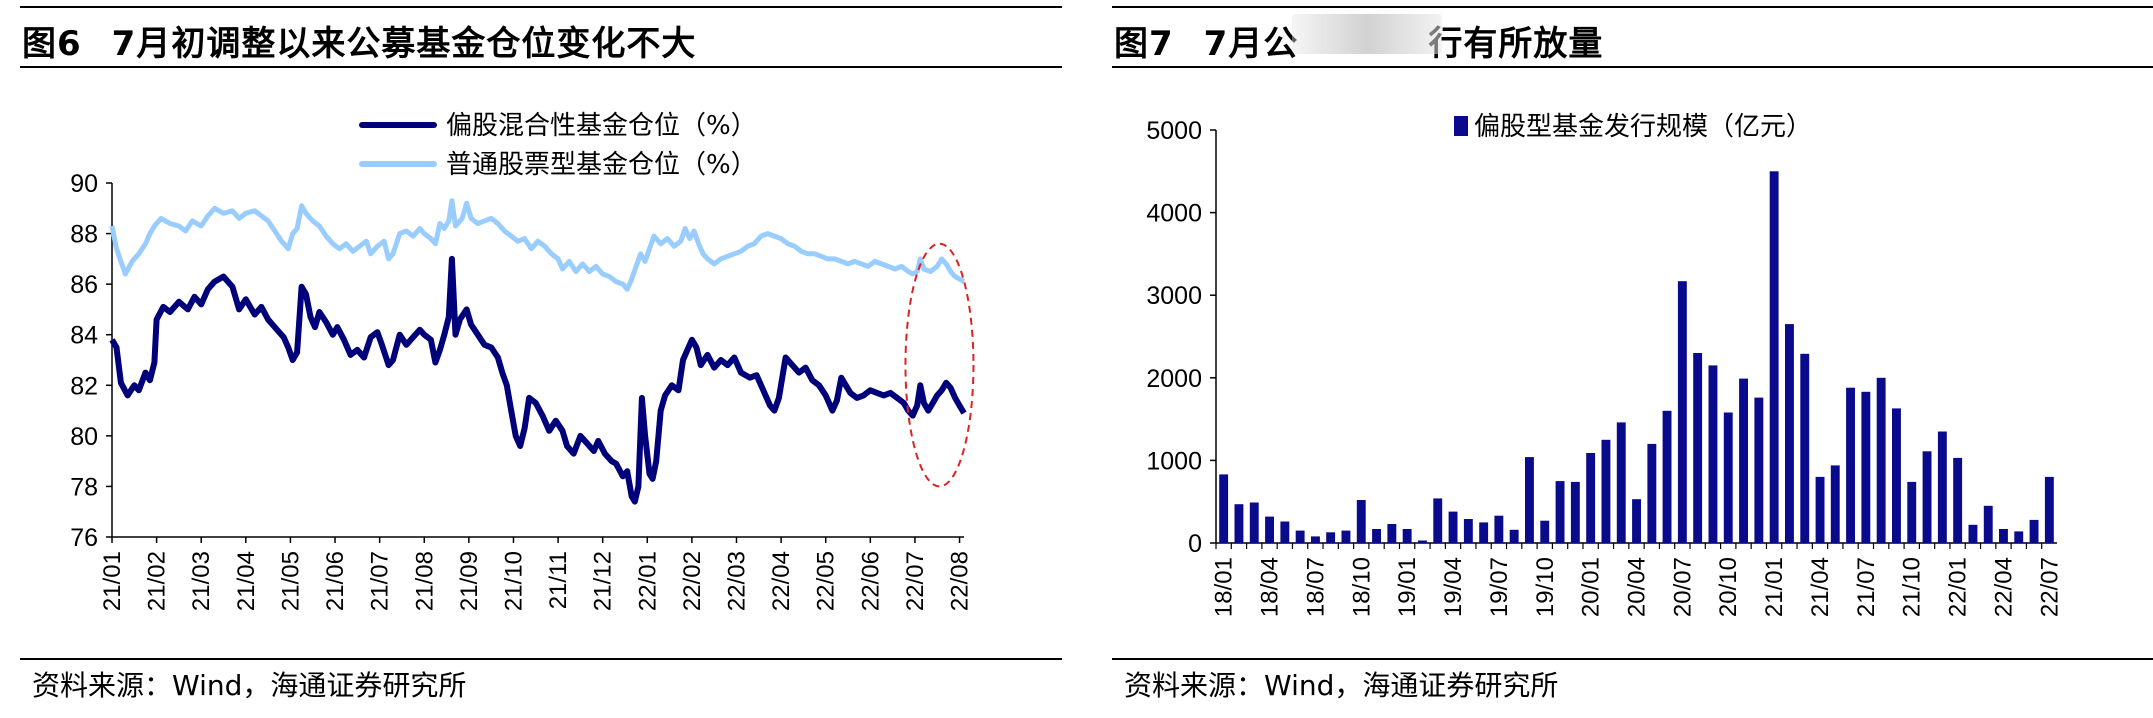  Describe the element at coordinates (1251, 44) in the screenshot. I see `figure-title-text-start: 7月公` at that location.